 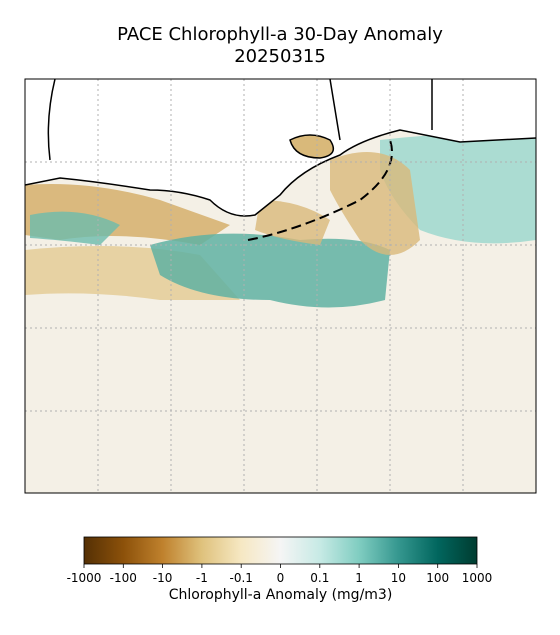 What do you see at coordinates (398, 578) in the screenshot?
I see `colorbar-tick-label: 10` at bounding box center [398, 578].